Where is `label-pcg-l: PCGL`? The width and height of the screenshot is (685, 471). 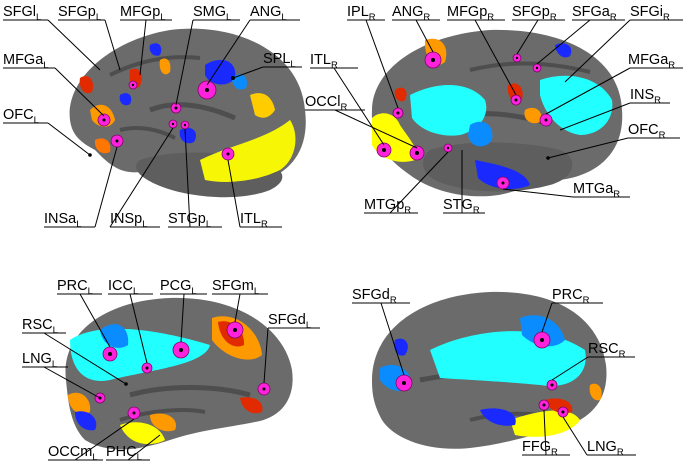
label-pcg-l: PCGL is located at coordinates (178, 287).